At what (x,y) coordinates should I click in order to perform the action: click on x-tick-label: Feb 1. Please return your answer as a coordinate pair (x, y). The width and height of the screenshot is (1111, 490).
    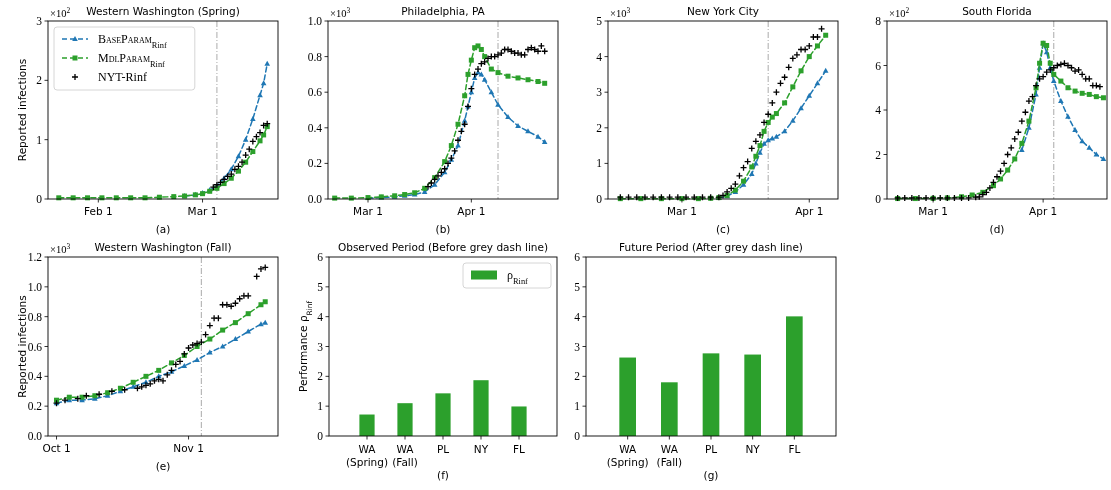
    Looking at the image, I should click on (98, 211).